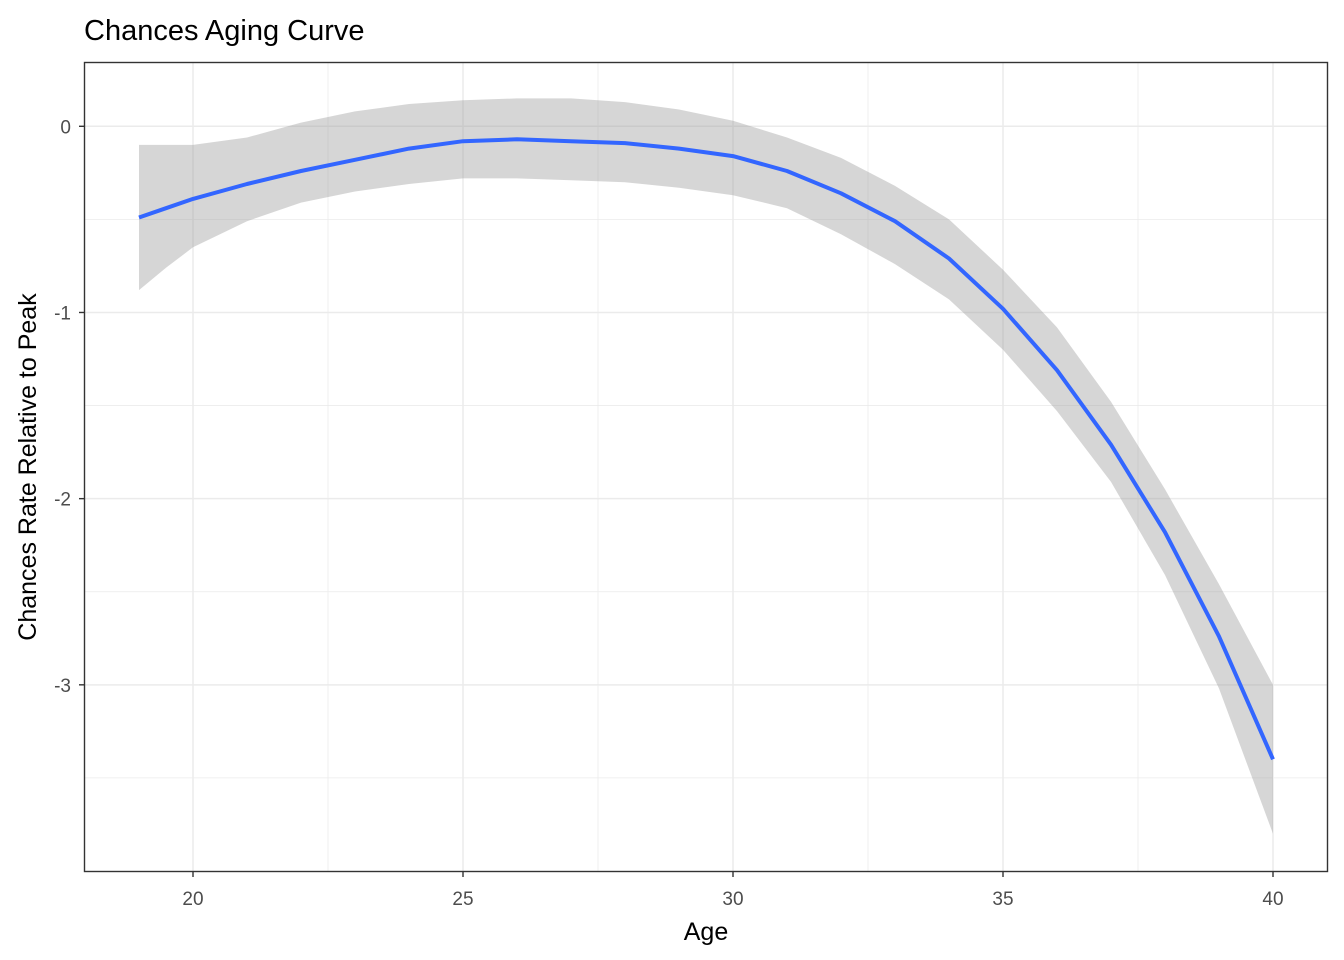 The image size is (1344, 960). Describe the element at coordinates (732, 899) in the screenshot. I see `x-tick-label: 30` at that location.